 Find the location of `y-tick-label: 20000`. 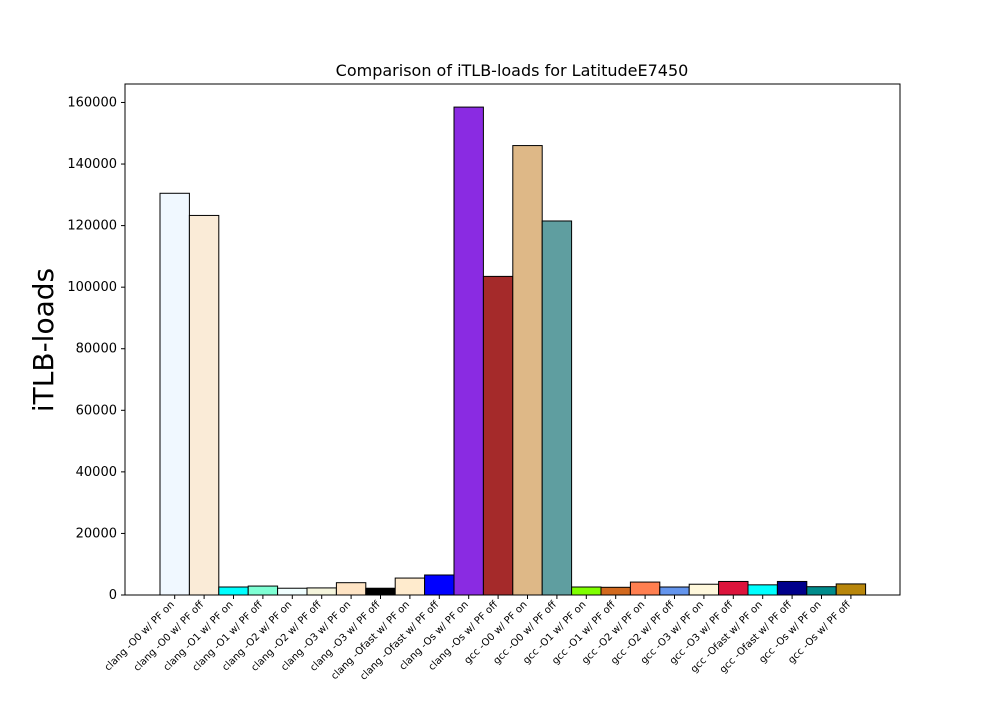

y-tick-label: 20000 is located at coordinates (96, 533).